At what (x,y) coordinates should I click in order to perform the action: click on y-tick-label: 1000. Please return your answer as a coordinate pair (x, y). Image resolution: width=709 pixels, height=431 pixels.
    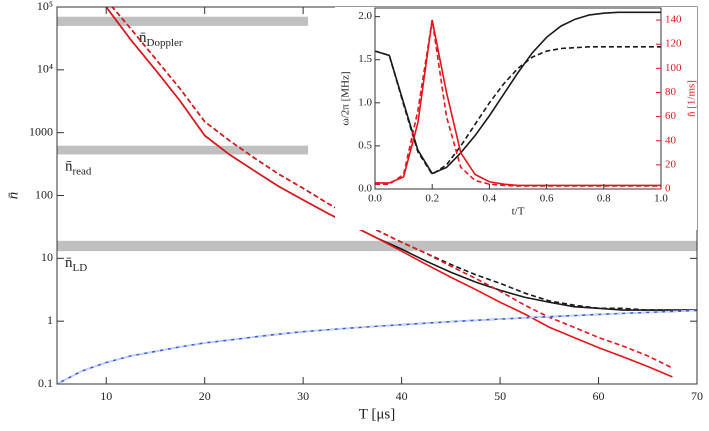
    Looking at the image, I should click on (41, 131).